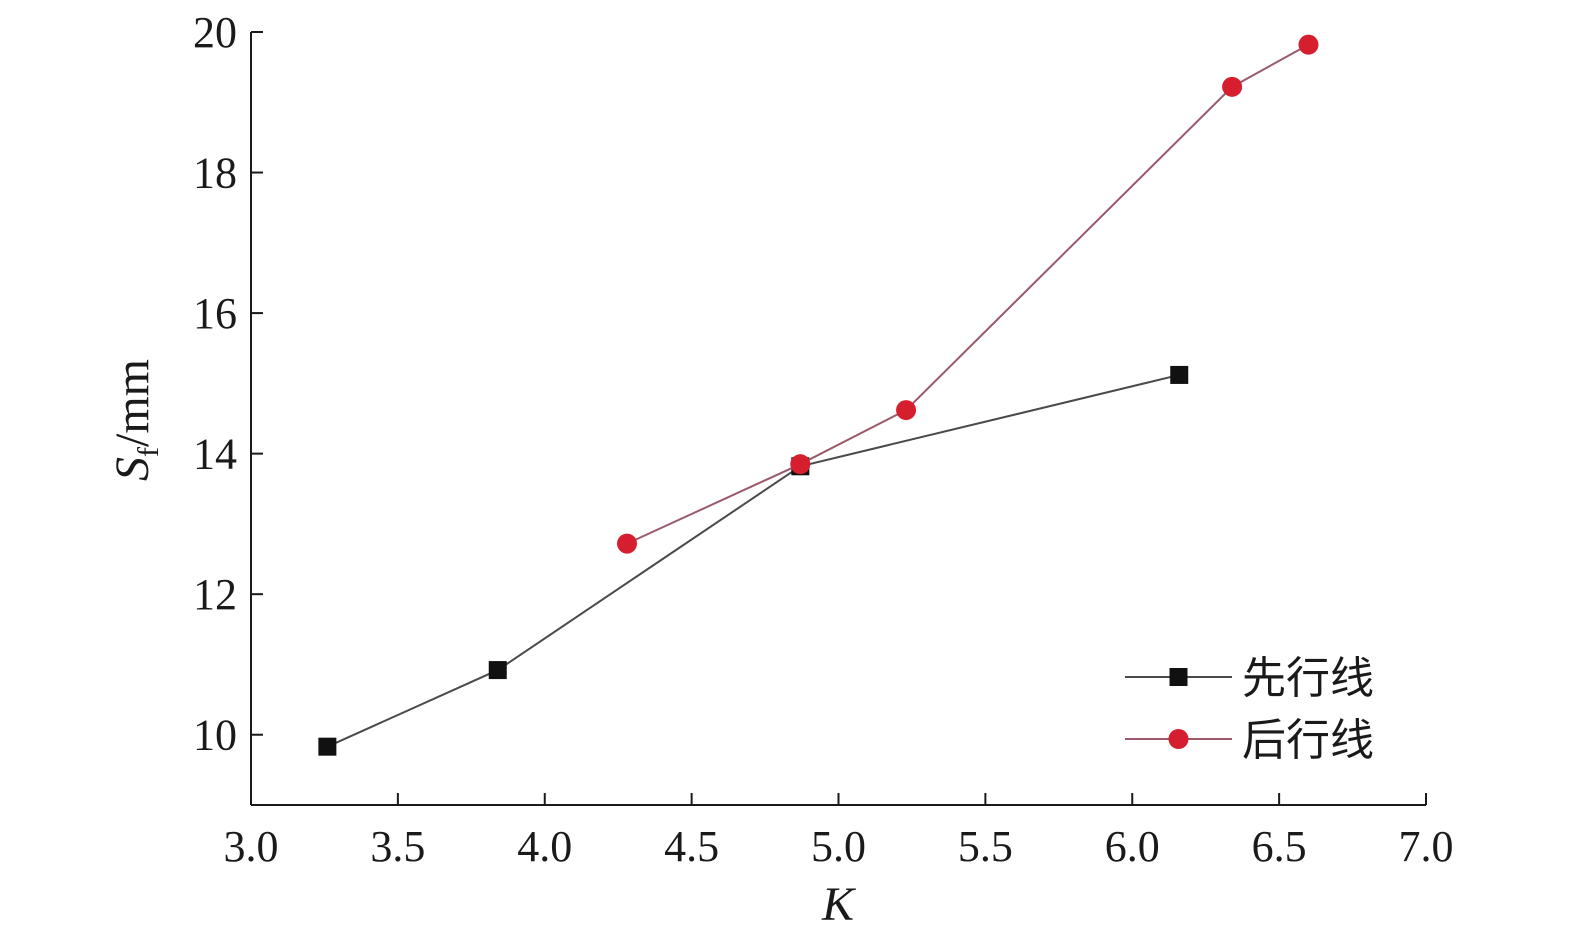 Image resolution: width=1575 pixels, height=941 pixels. I want to click on y-axis-title-unit: /mm, so click(132, 403).